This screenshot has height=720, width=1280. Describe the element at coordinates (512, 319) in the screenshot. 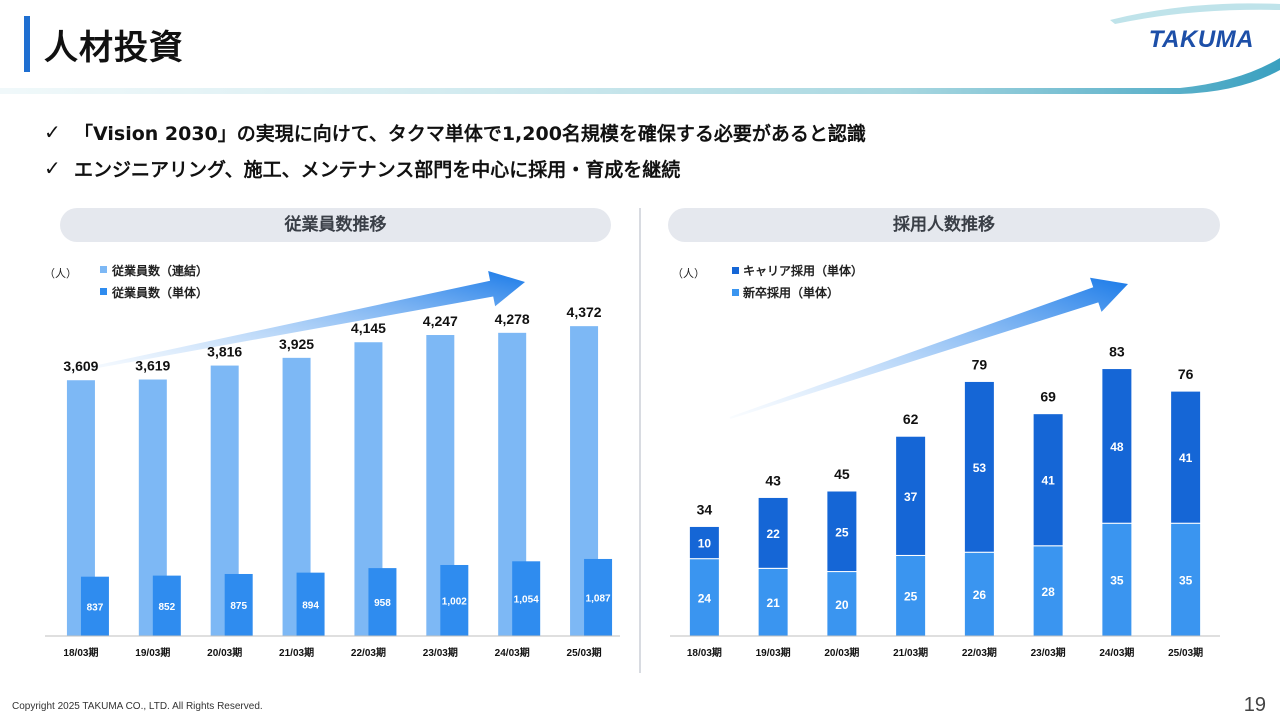

I see `consolidated-value-label: 4,278` at that location.